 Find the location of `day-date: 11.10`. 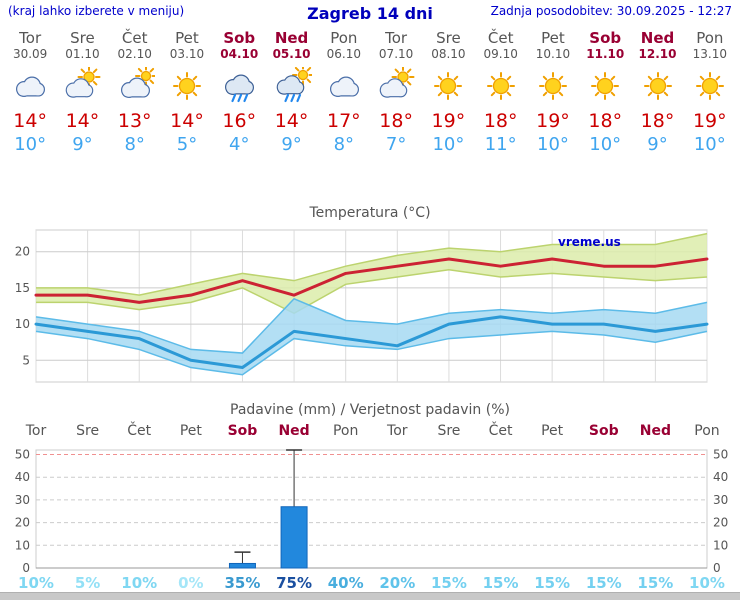

day-date: 11.10 is located at coordinates (605, 54).